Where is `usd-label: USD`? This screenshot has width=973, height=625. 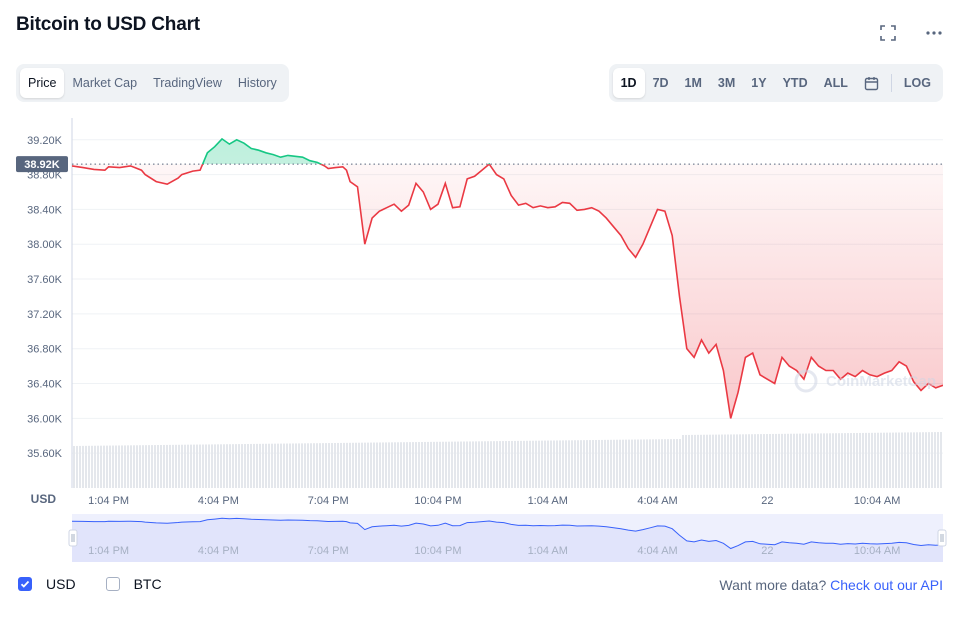
usd-label: USD is located at coordinates (61, 584).